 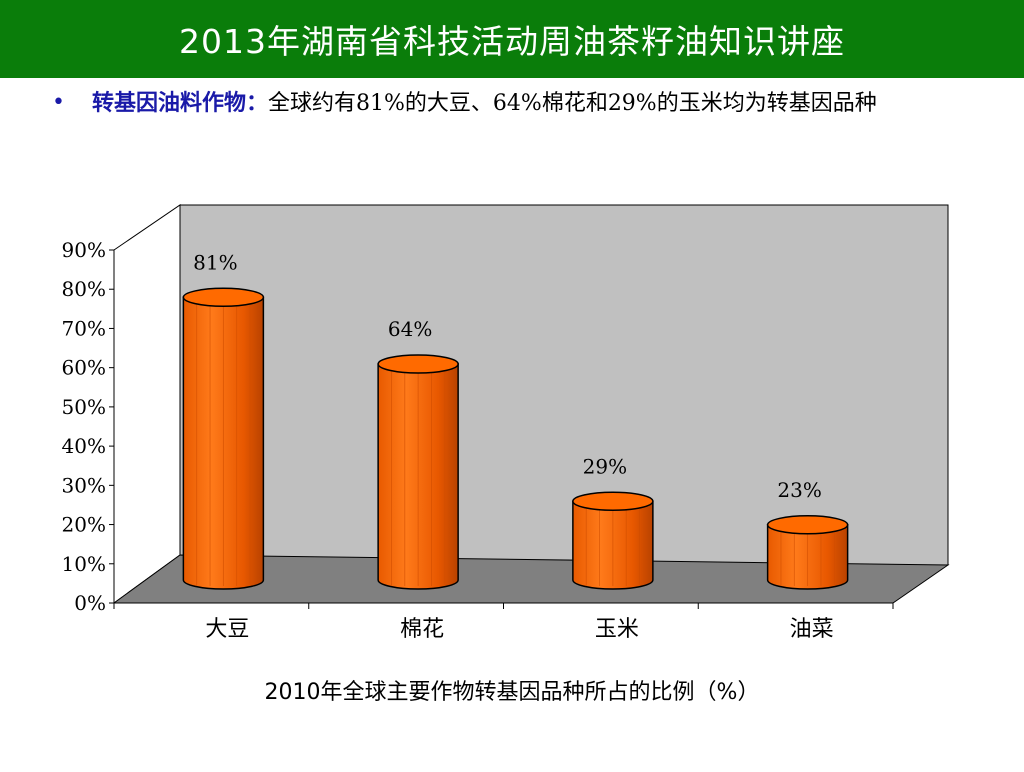 I want to click on y-tick-label: 40%, so click(x=84, y=446).